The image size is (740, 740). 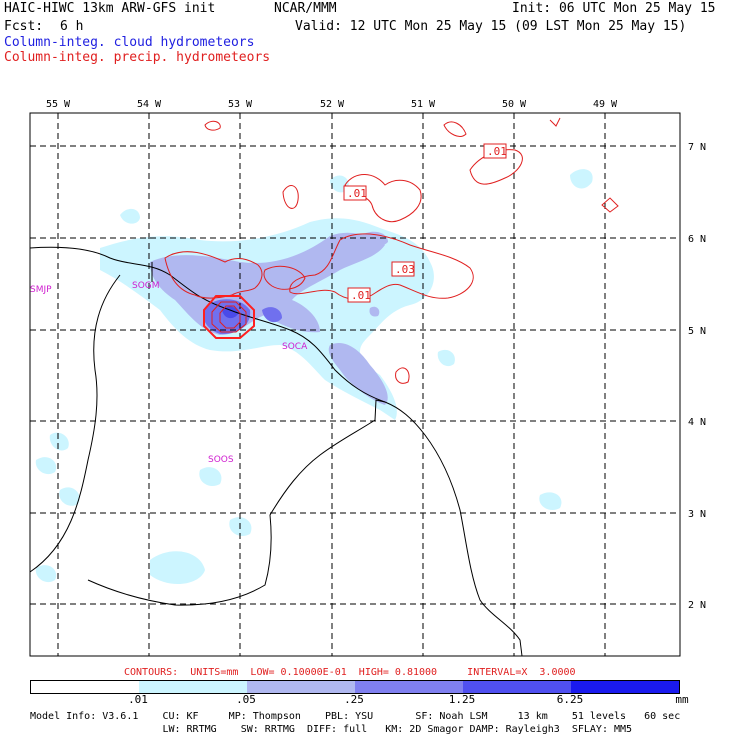 What do you see at coordinates (58, 104) in the screenshot?
I see `lon-label-55w: 55 W` at bounding box center [58, 104].